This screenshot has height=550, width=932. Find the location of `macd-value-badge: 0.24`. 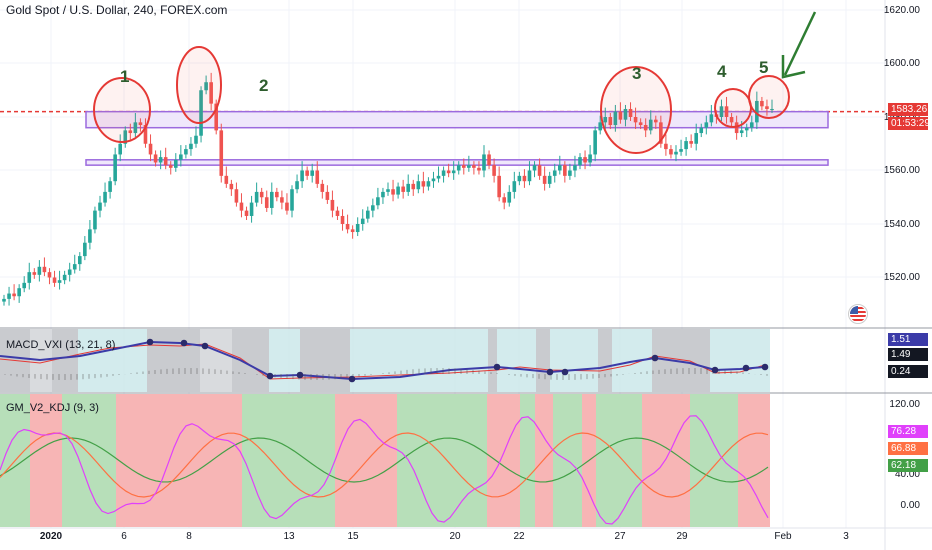

macd-value-badge: 0.24 is located at coordinates (908, 371).